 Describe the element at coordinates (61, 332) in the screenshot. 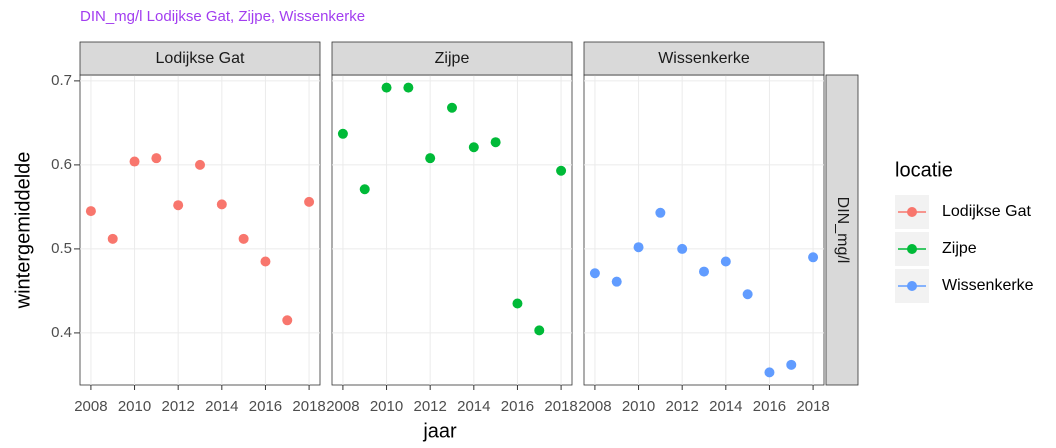

I see `y-tick-label: 0.4` at that location.